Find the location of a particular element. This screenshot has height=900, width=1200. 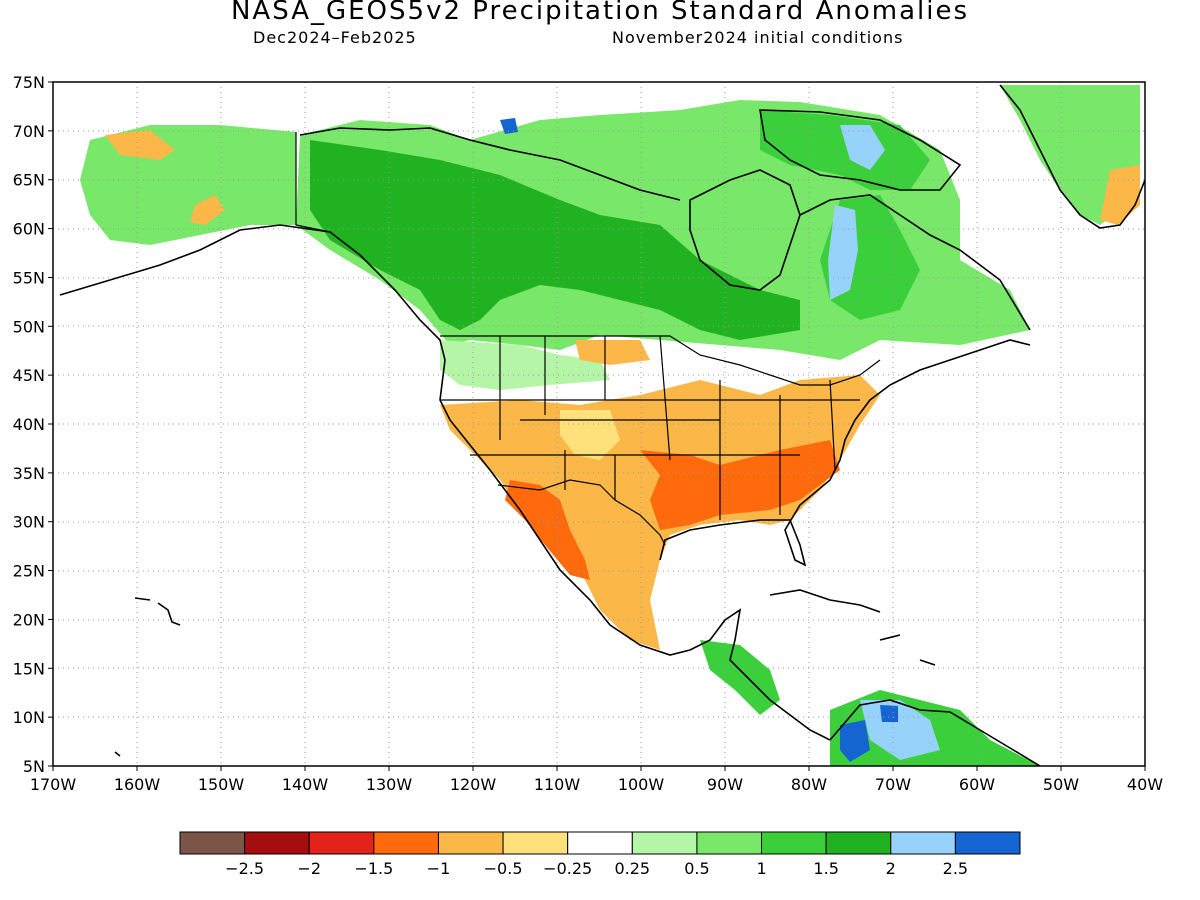

lat-tick-label: 25N is located at coordinates (29, 571).